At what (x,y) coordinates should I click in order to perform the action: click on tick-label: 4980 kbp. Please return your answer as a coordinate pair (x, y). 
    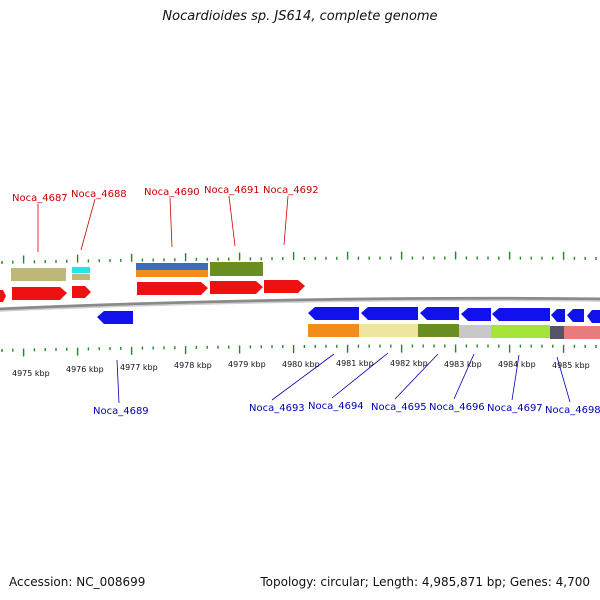
    Looking at the image, I should click on (301, 364).